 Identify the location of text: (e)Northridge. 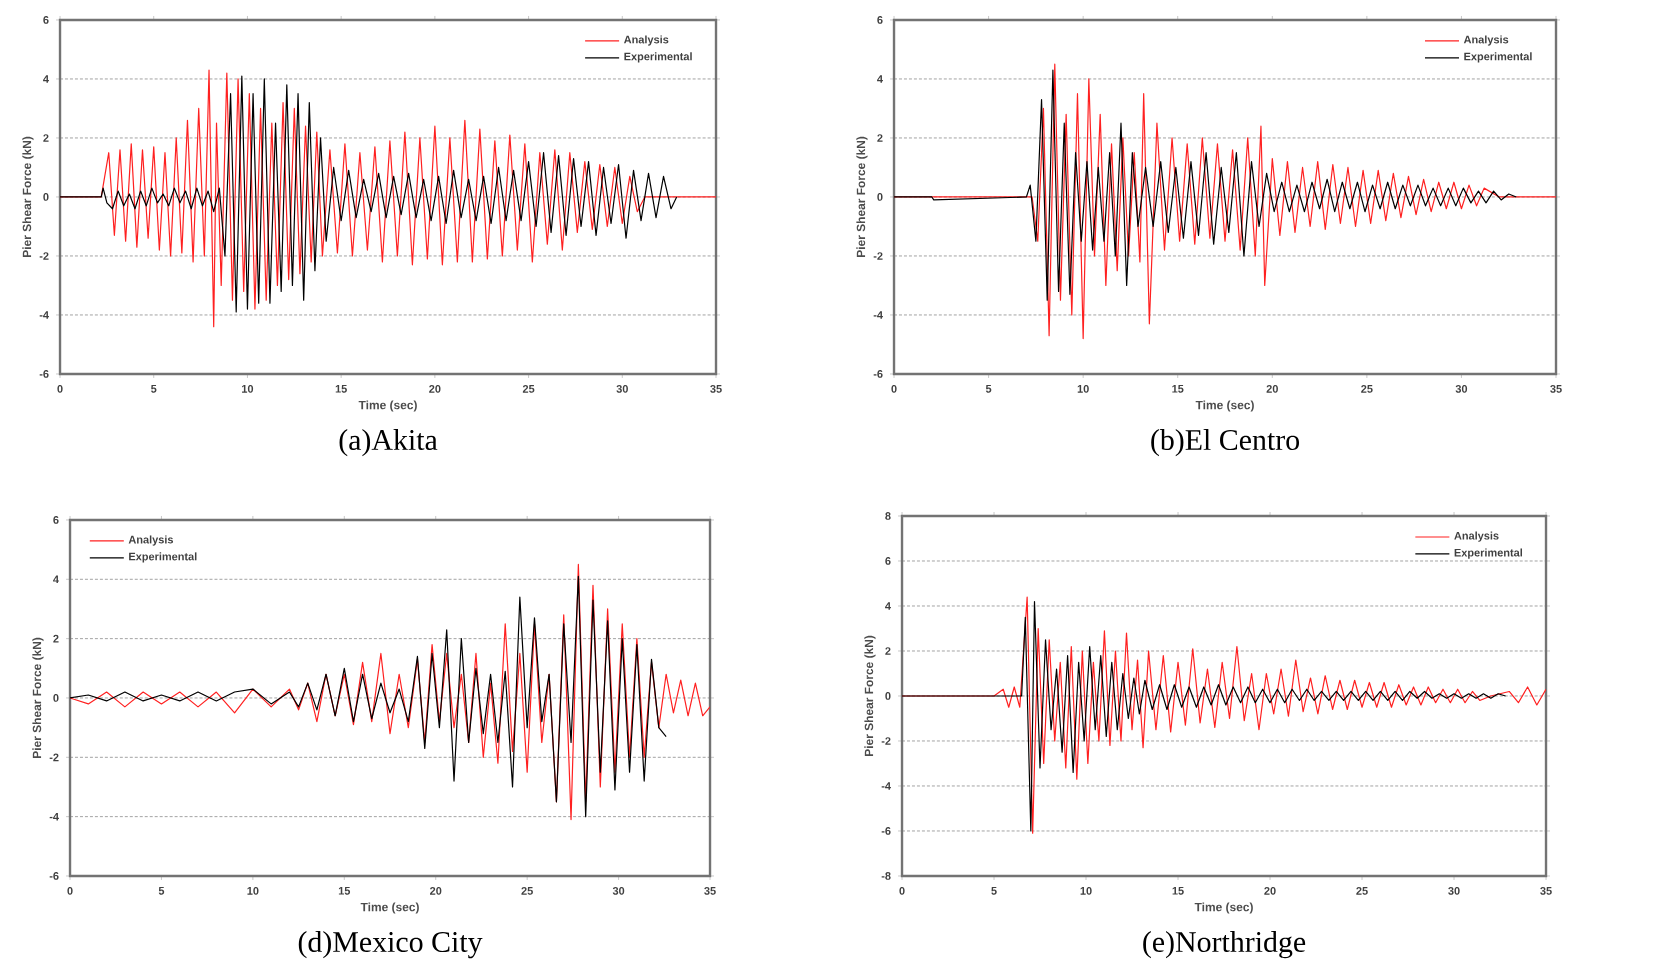
(1224, 945).